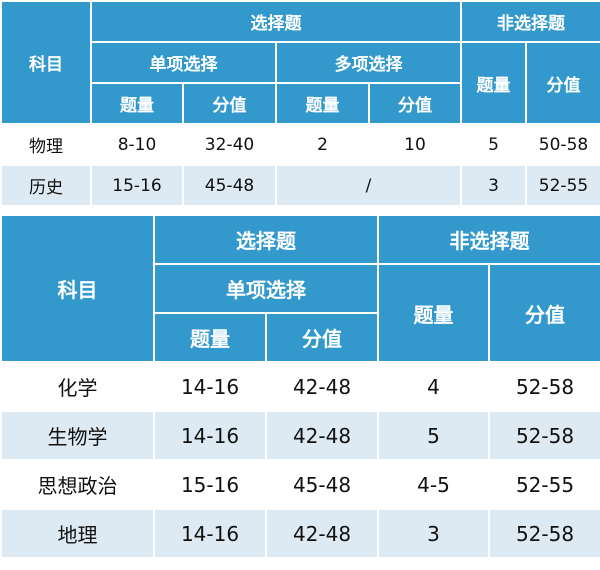 The width and height of the screenshot is (600, 570). I want to click on cell: 50-58, so click(562, 144).